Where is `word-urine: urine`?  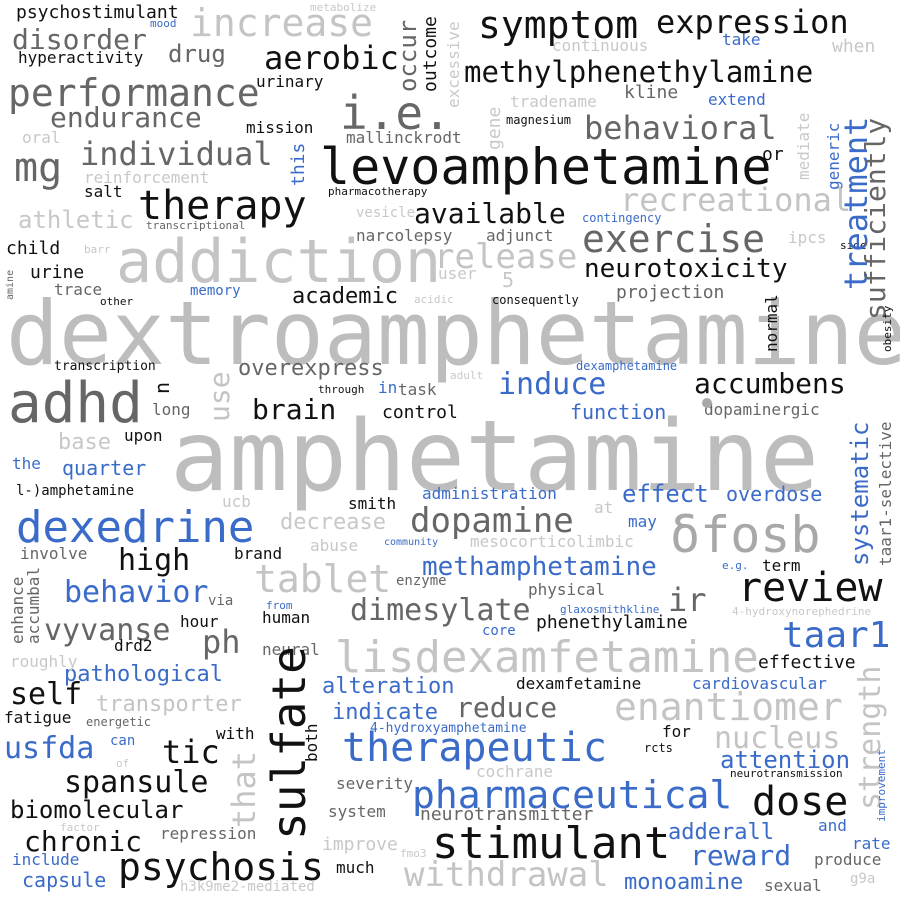 word-urine: urine is located at coordinates (57, 272).